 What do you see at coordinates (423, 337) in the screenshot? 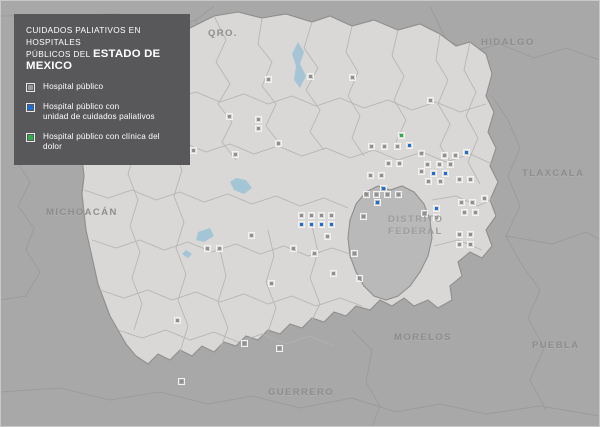
I see `state-label-morelos: MORELOS` at bounding box center [423, 337].